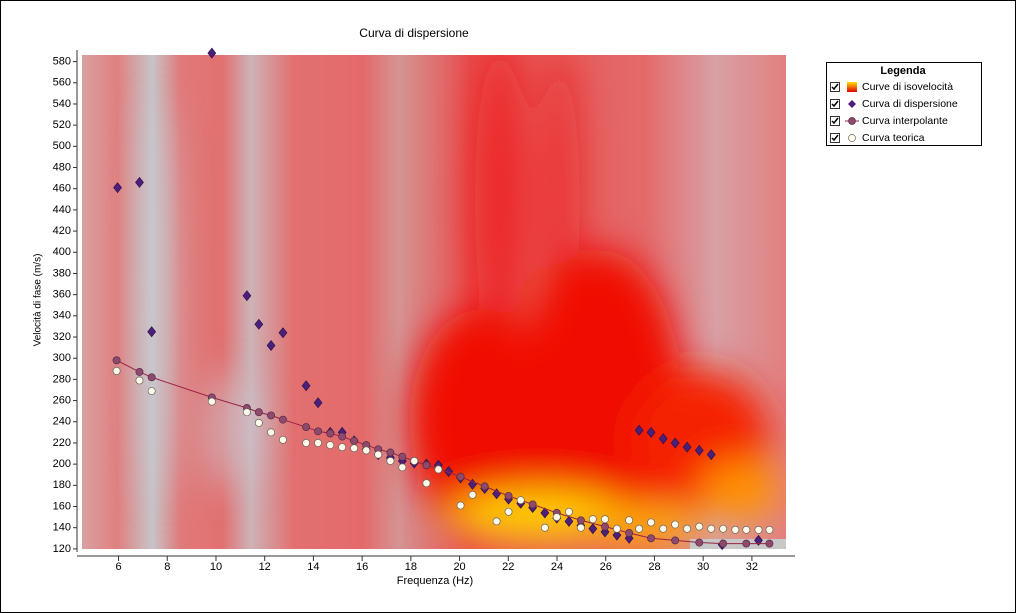 Image resolution: width=1016 pixels, height=613 pixels. I want to click on y-tick-label: 320, so click(62, 337).